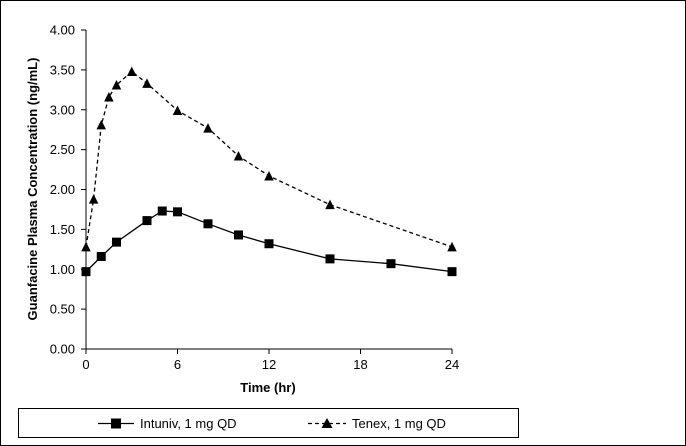  Describe the element at coordinates (62, 109) in the screenshot. I see `y-tick-label: 3.00` at that location.